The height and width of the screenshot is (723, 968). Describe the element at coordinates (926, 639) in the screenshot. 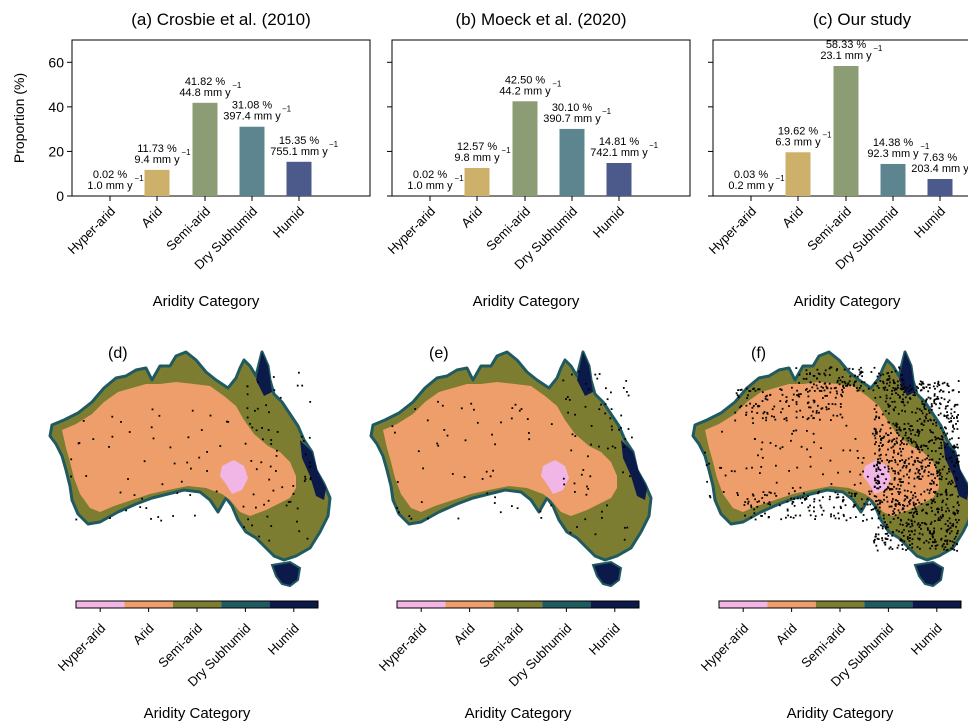

I see `colorbar-label: Humid` at that location.